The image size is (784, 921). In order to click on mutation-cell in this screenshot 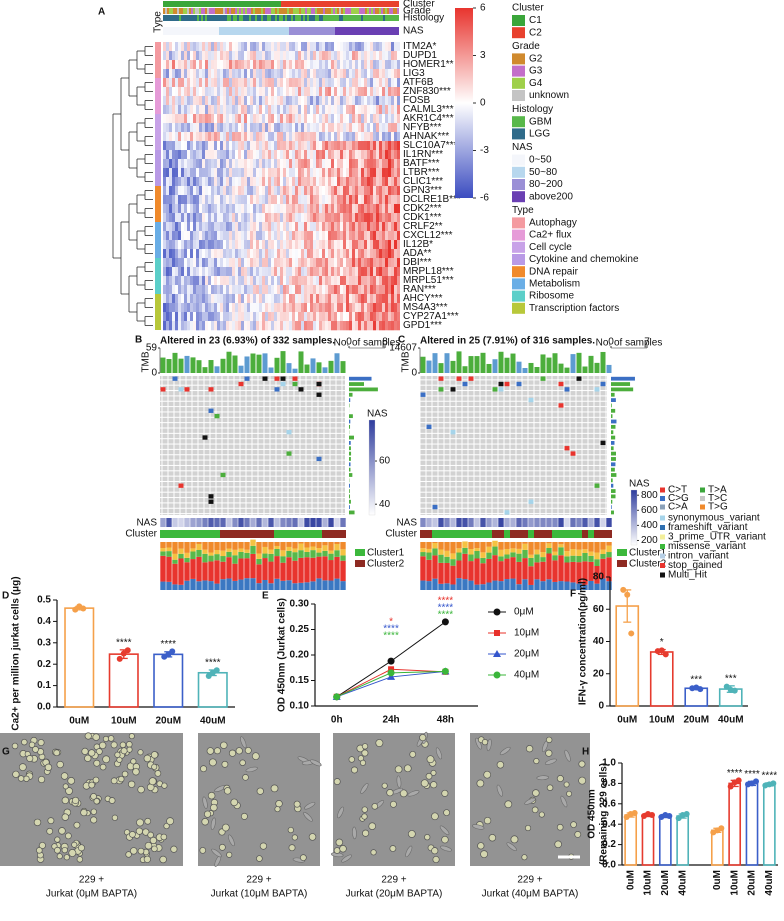, I will do `click(507, 512)`.